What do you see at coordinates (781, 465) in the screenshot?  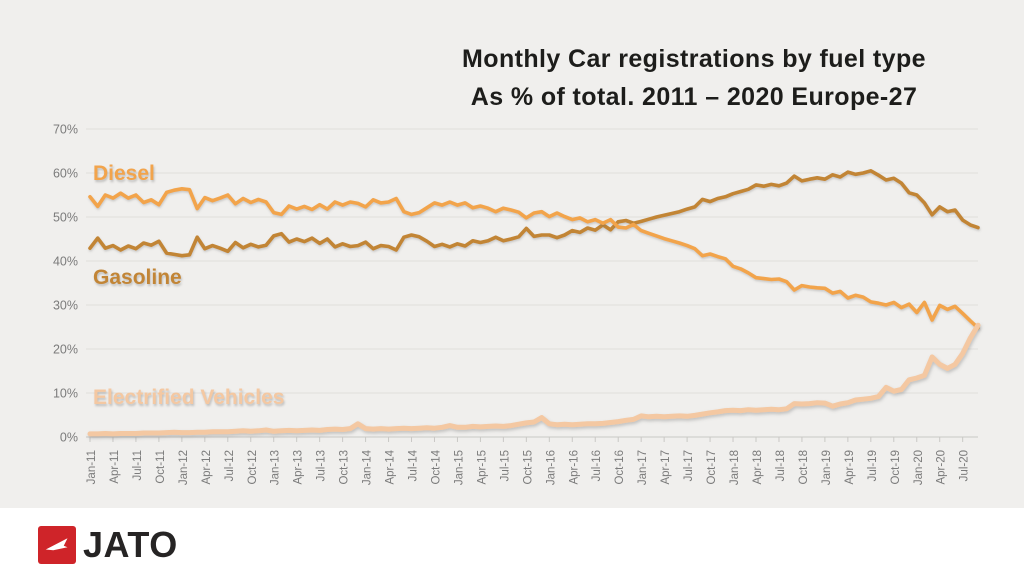 I see `x-axis-tick-label: Jul-18` at bounding box center [781, 465].